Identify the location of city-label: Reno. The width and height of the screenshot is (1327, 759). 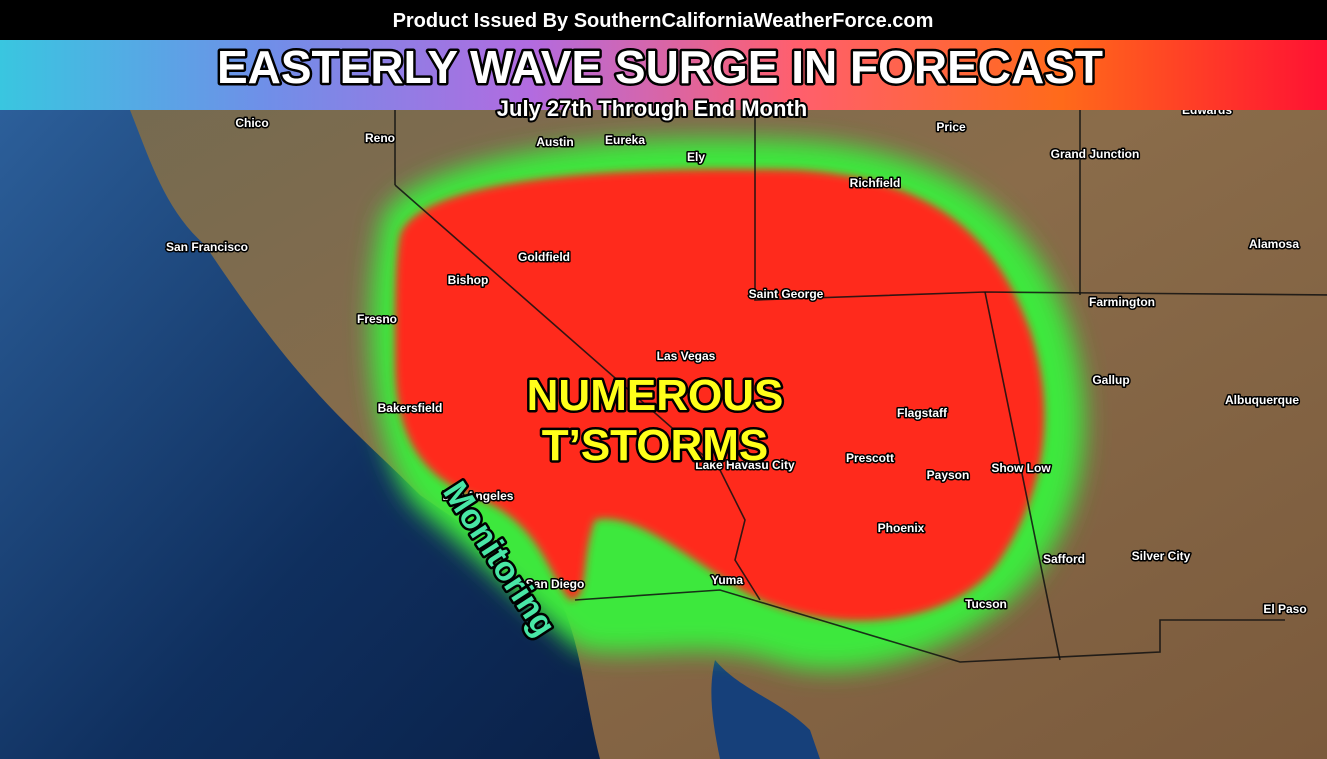
(380, 138).